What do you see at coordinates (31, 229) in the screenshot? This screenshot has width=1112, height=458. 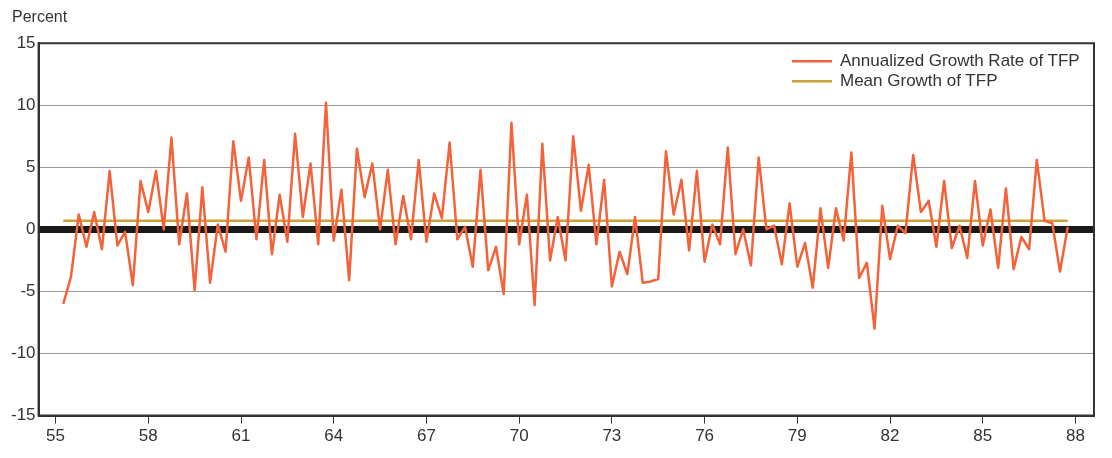 I see `y-tick-label: 0` at bounding box center [31, 229].